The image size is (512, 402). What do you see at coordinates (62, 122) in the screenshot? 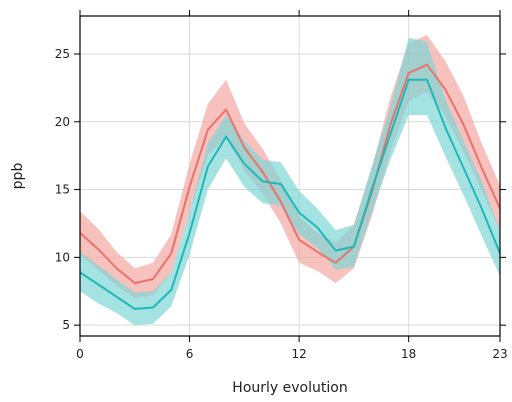
I see `y-tick-label: 20` at bounding box center [62, 122].